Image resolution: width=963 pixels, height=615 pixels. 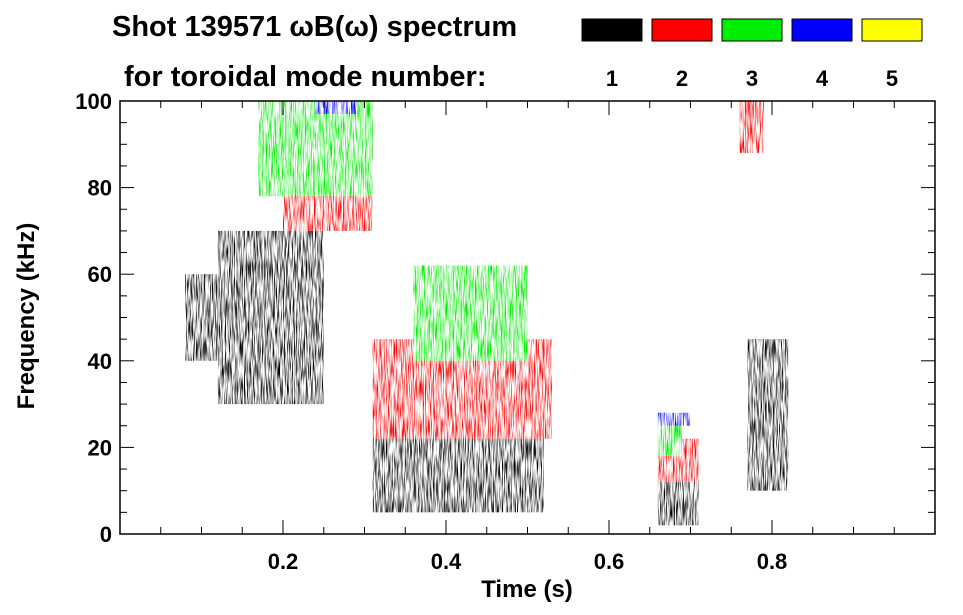 What do you see at coordinates (446, 561) in the screenshot?
I see `x-tick-label: 0.4` at bounding box center [446, 561].